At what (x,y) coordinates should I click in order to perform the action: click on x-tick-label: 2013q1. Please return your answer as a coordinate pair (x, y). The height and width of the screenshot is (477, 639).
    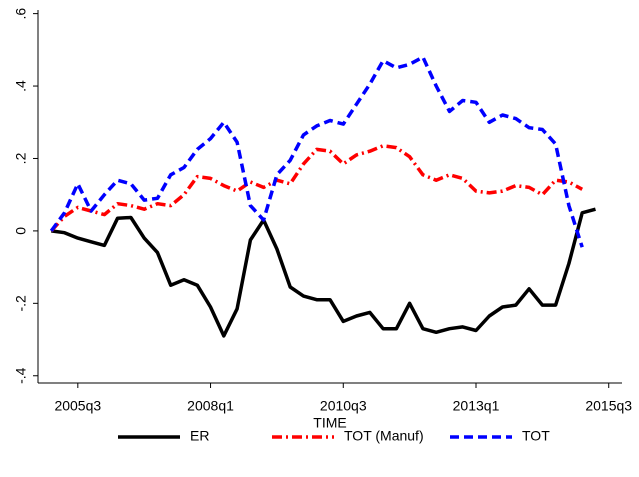
    Looking at the image, I should click on (476, 406).